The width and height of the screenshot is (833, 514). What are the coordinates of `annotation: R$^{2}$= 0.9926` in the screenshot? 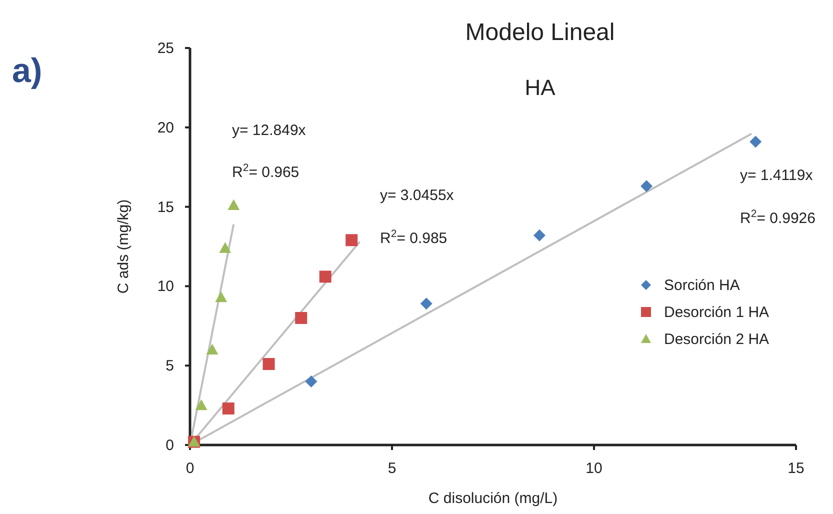 It's located at (778, 217).